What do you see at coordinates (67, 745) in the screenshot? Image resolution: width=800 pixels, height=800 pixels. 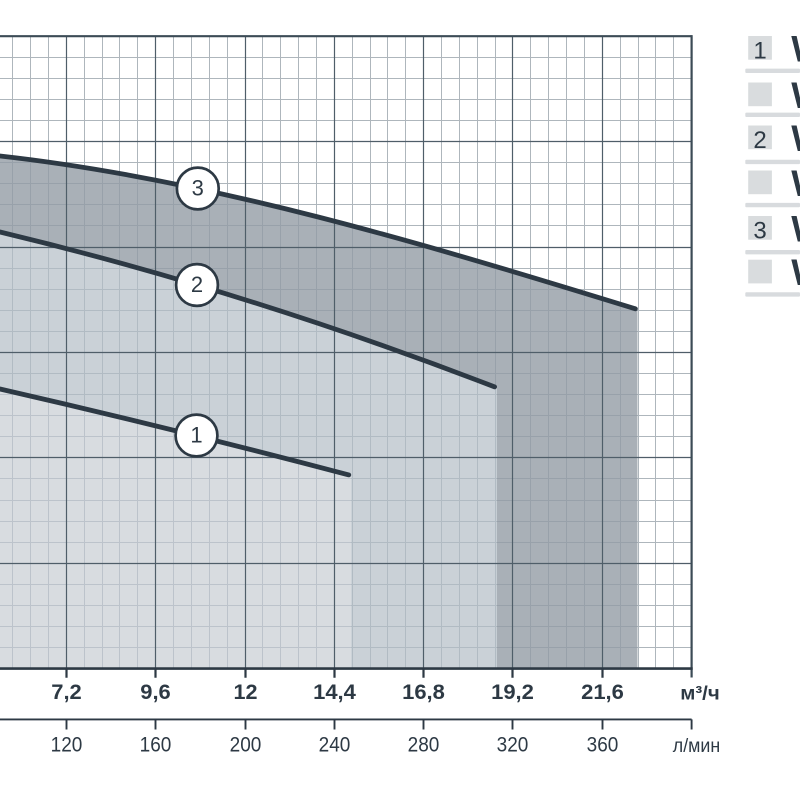 I see `svg-text: 120` at bounding box center [67, 745].